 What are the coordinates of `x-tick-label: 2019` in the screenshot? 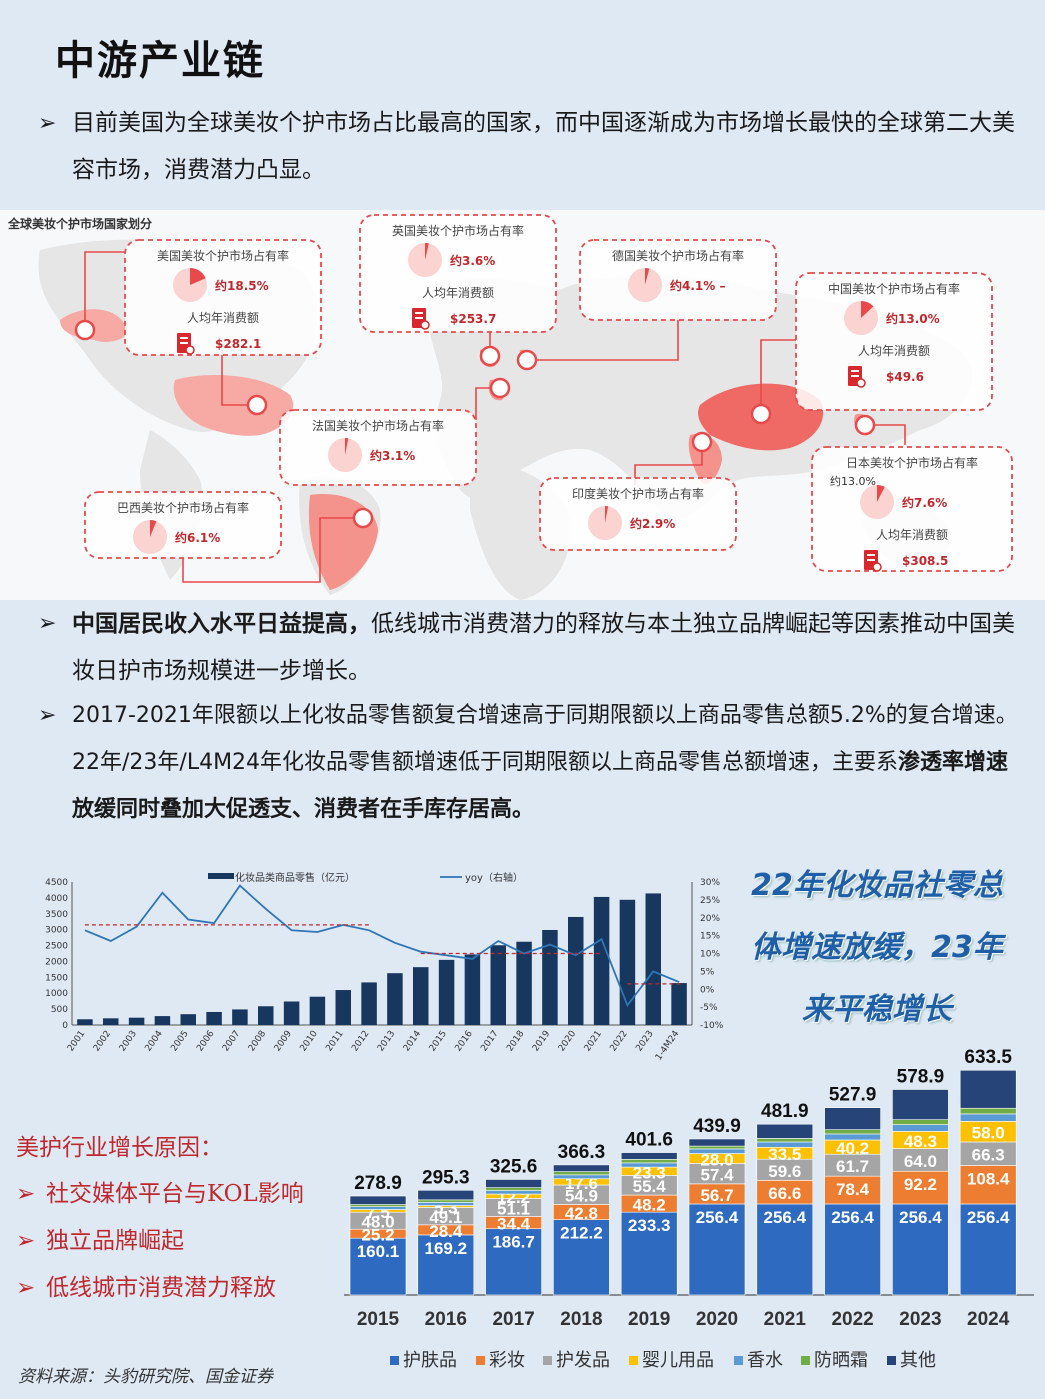 It's located at (649, 1319).